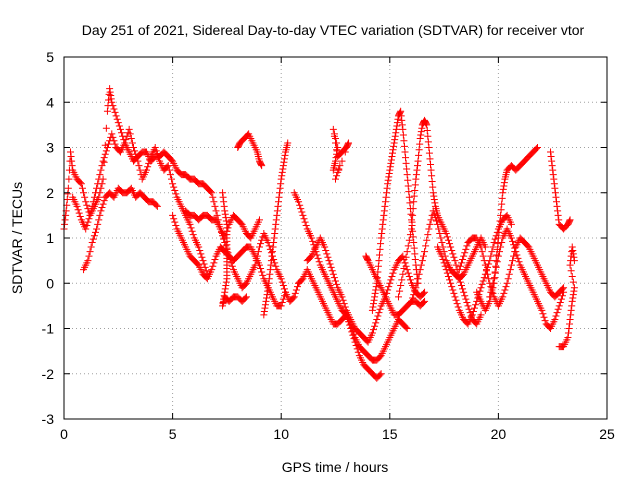 The width and height of the screenshot is (640, 480). I want to click on series-trace-s, so click(507, 229).